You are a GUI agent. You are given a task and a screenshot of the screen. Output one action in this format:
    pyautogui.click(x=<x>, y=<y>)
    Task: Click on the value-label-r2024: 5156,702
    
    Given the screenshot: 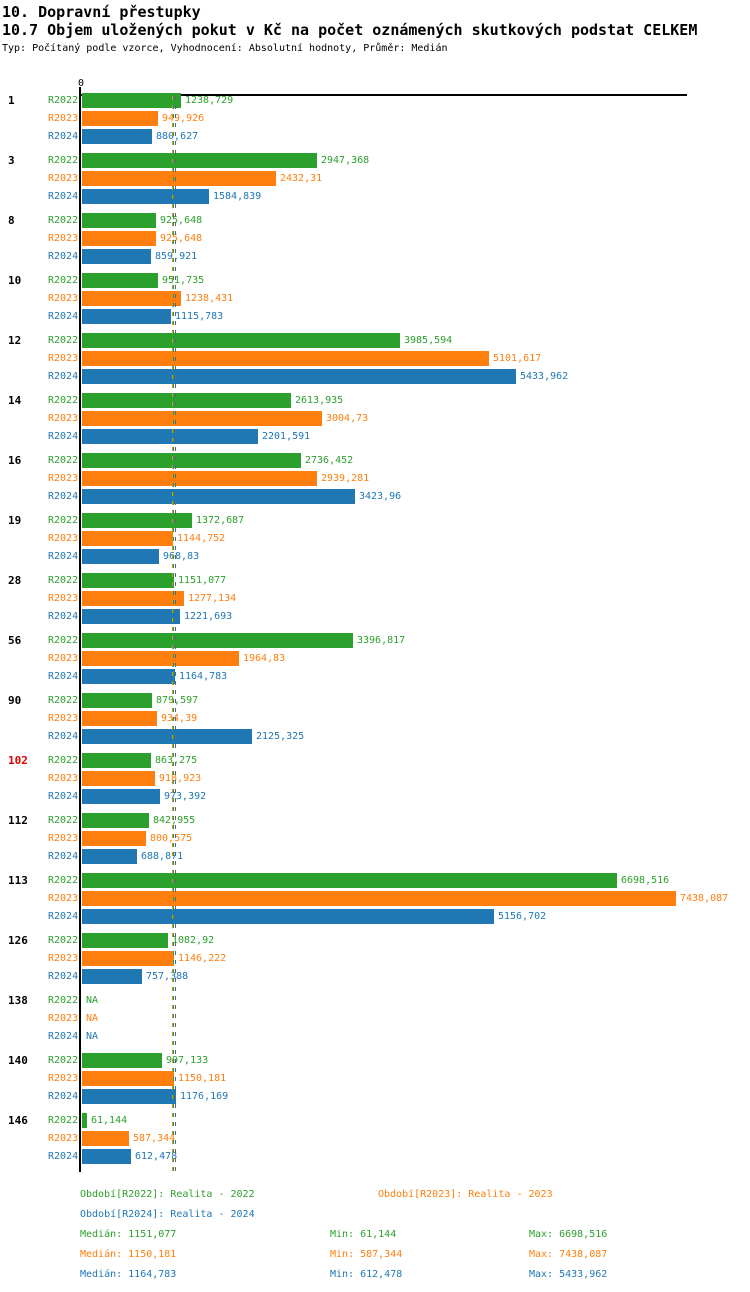 What is the action you would take?
    pyautogui.click(x=522, y=916)
    